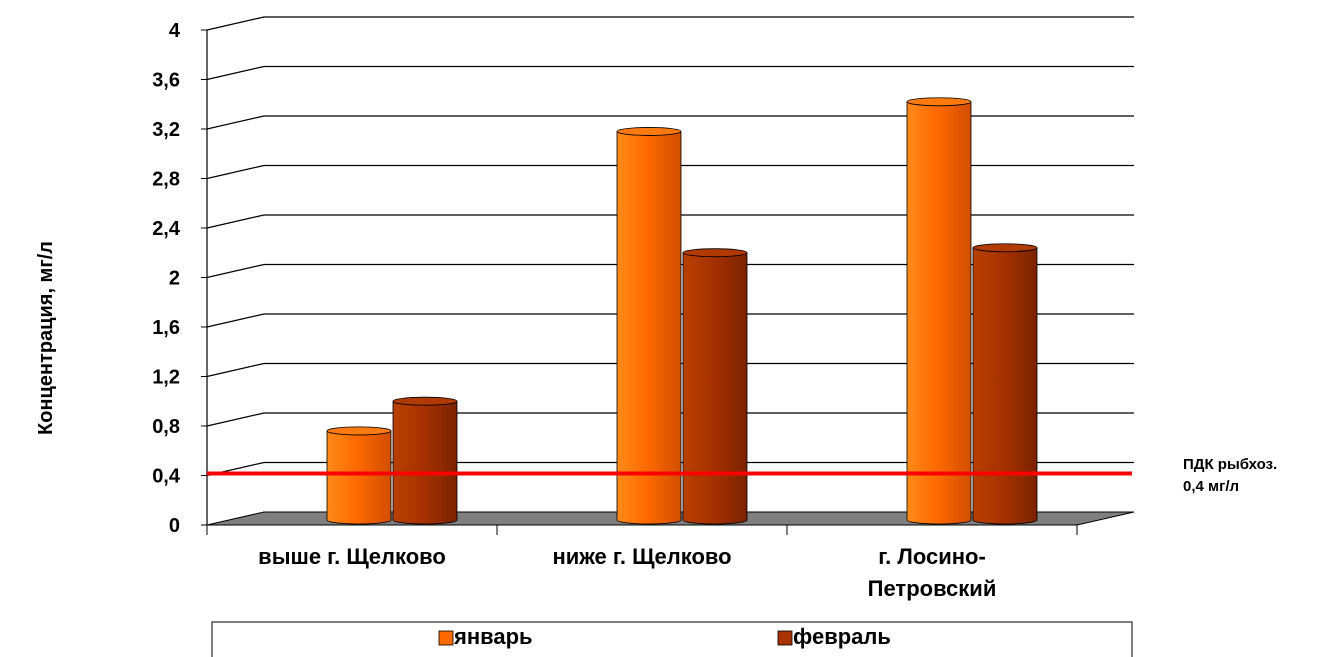 The image size is (1320, 657). Describe the element at coordinates (352, 556) in the screenshot. I see `category-label: выше г. Щелково` at that location.